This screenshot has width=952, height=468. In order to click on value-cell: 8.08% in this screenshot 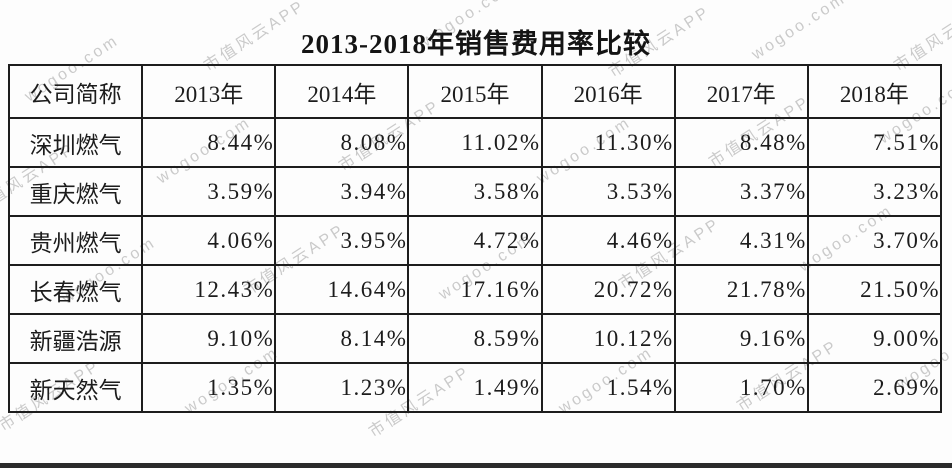, I will do `click(342, 142)`.